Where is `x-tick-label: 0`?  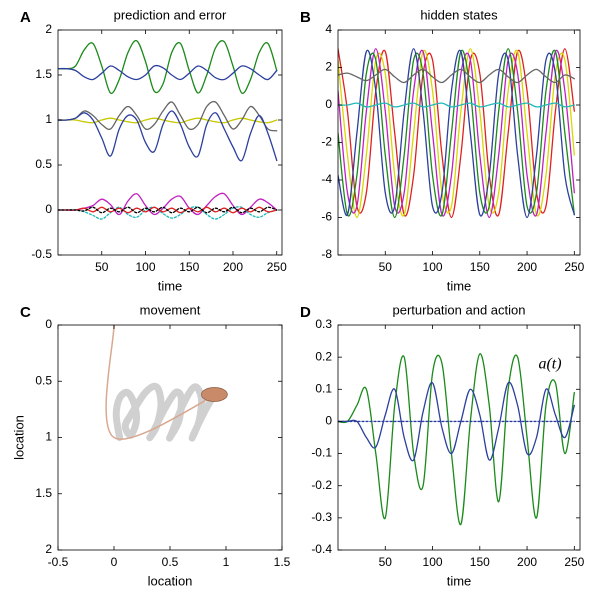 x-tick-label: 0 is located at coordinates (114, 562).